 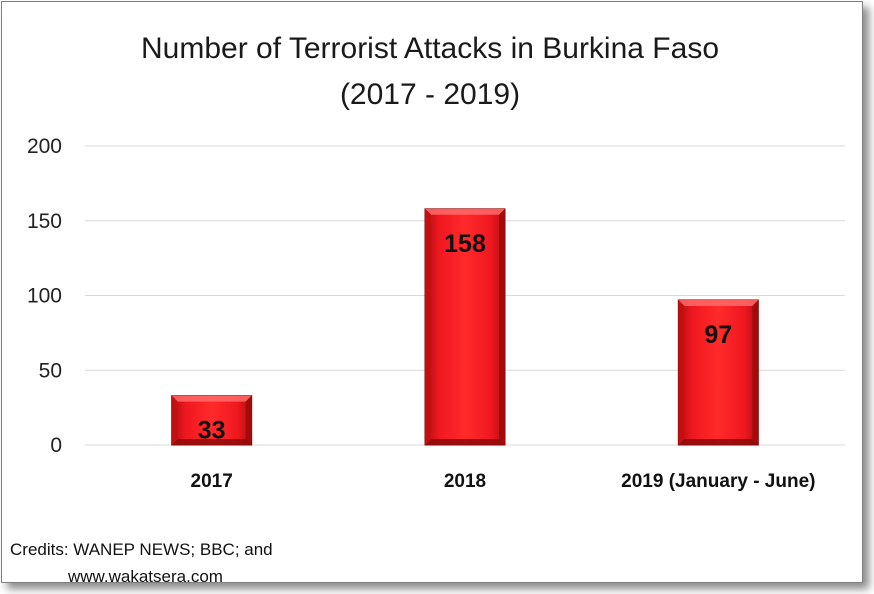 What do you see at coordinates (430, 94) in the screenshot?
I see `chart-title-line-2: (2017 - 2019)` at bounding box center [430, 94].